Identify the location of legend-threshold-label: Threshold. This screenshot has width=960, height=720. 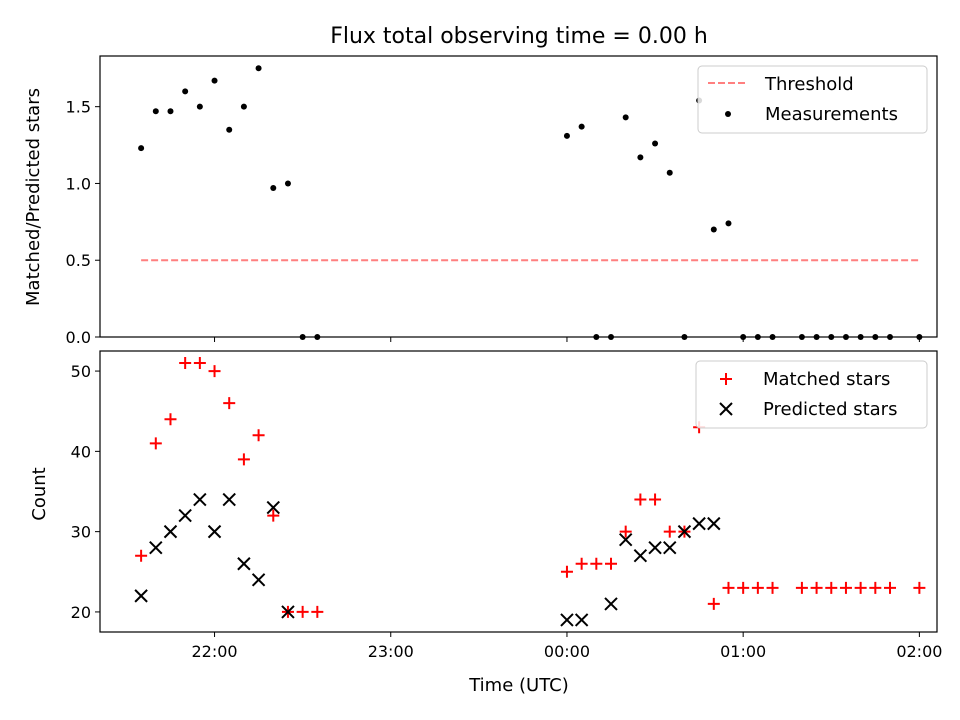
(809, 84).